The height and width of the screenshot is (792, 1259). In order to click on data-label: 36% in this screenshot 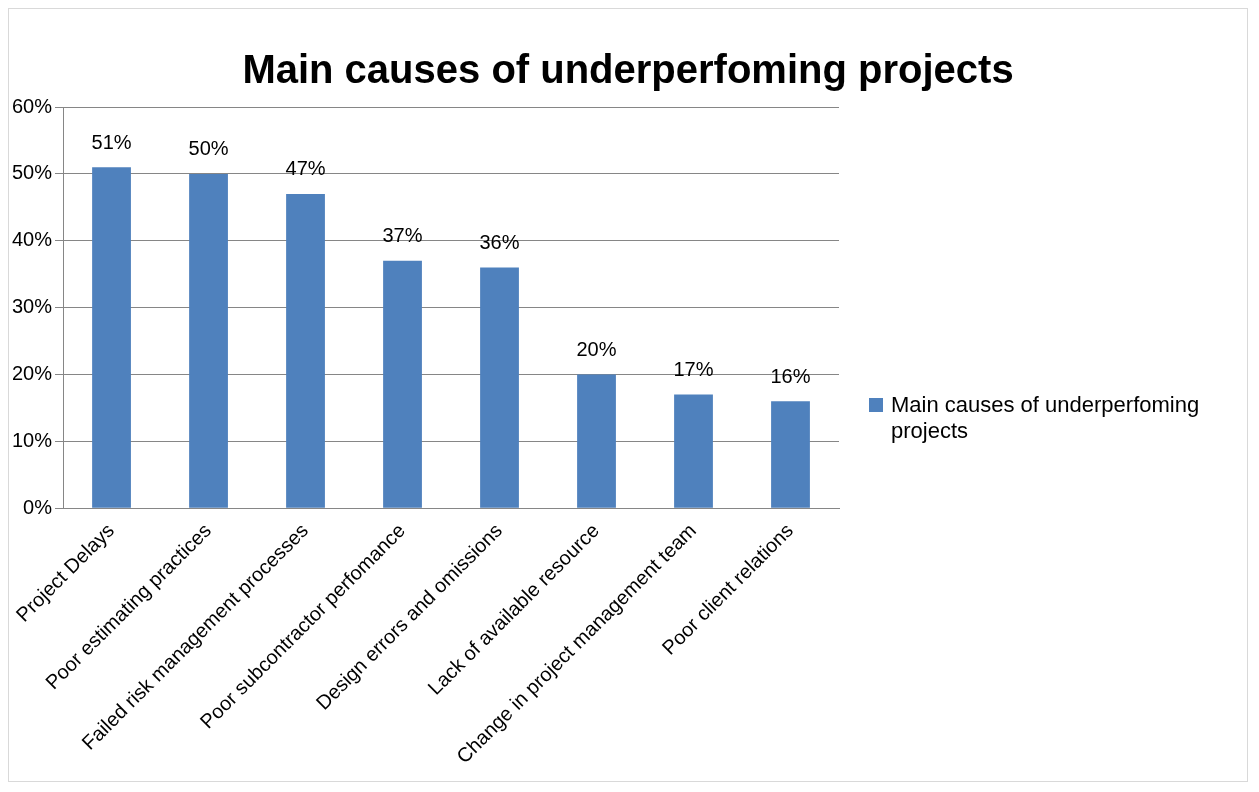, I will do `click(499, 242)`.